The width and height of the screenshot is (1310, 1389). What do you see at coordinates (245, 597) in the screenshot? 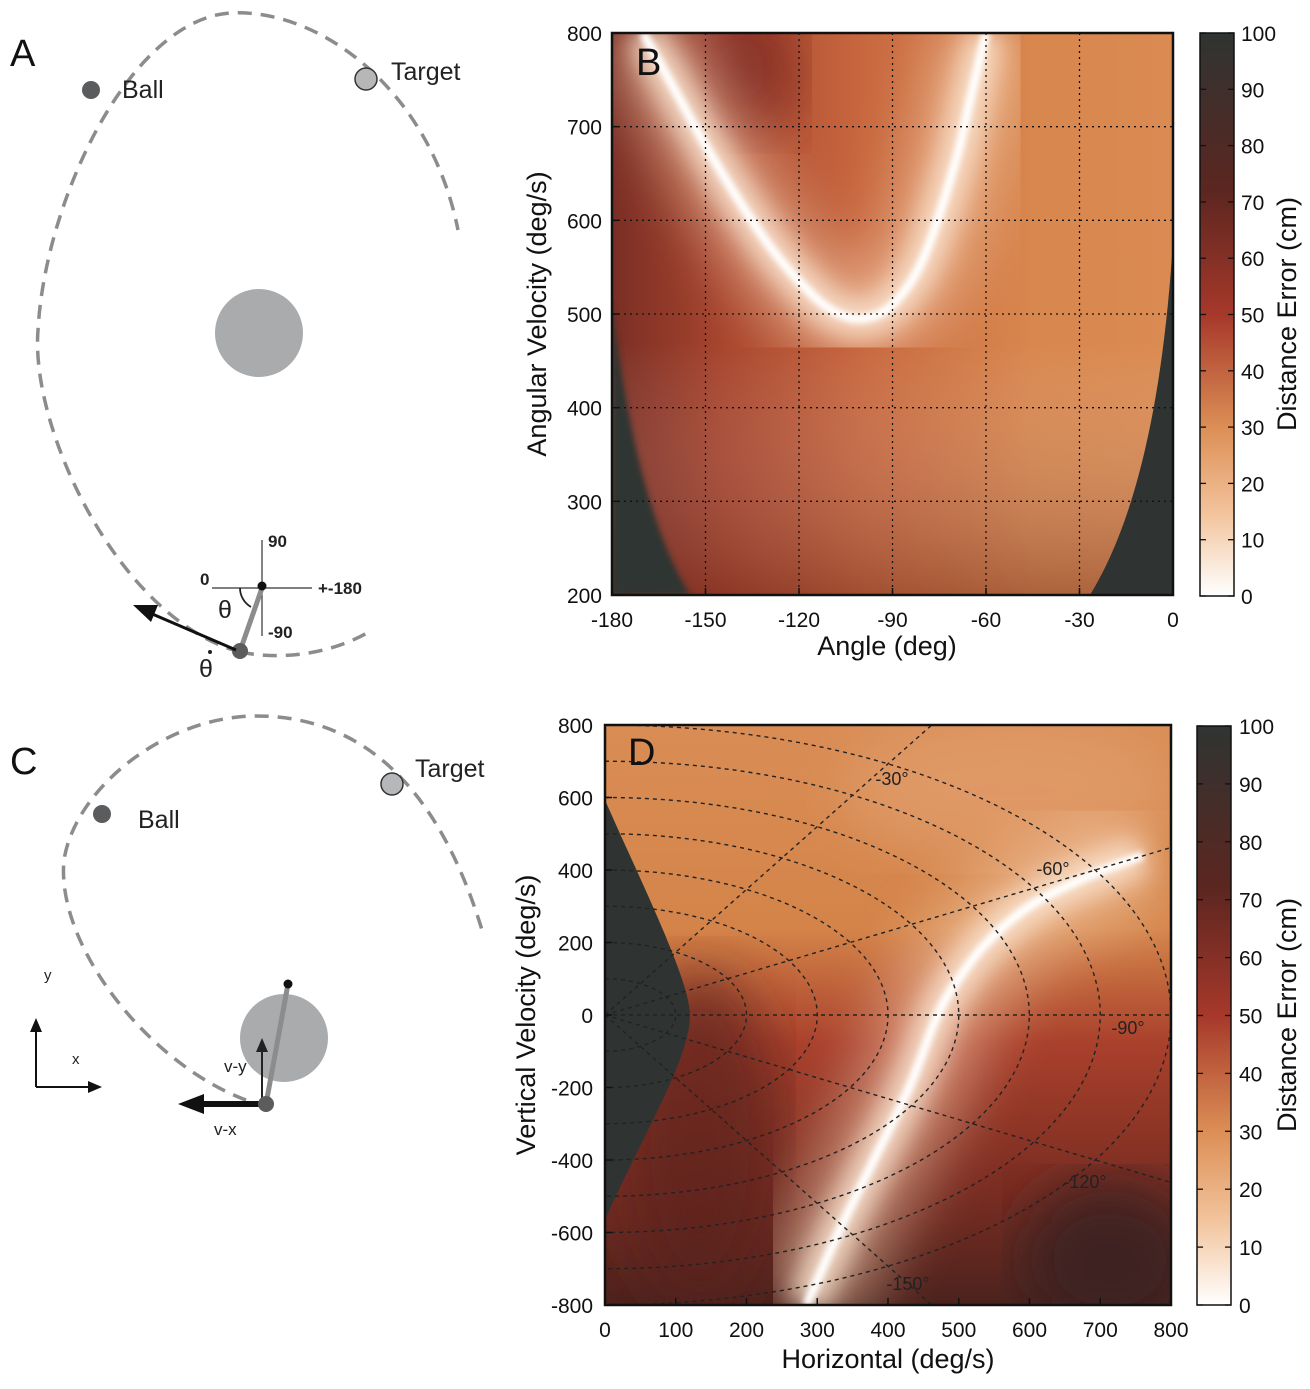
I see `panel-a-angle-arc` at bounding box center [245, 597].